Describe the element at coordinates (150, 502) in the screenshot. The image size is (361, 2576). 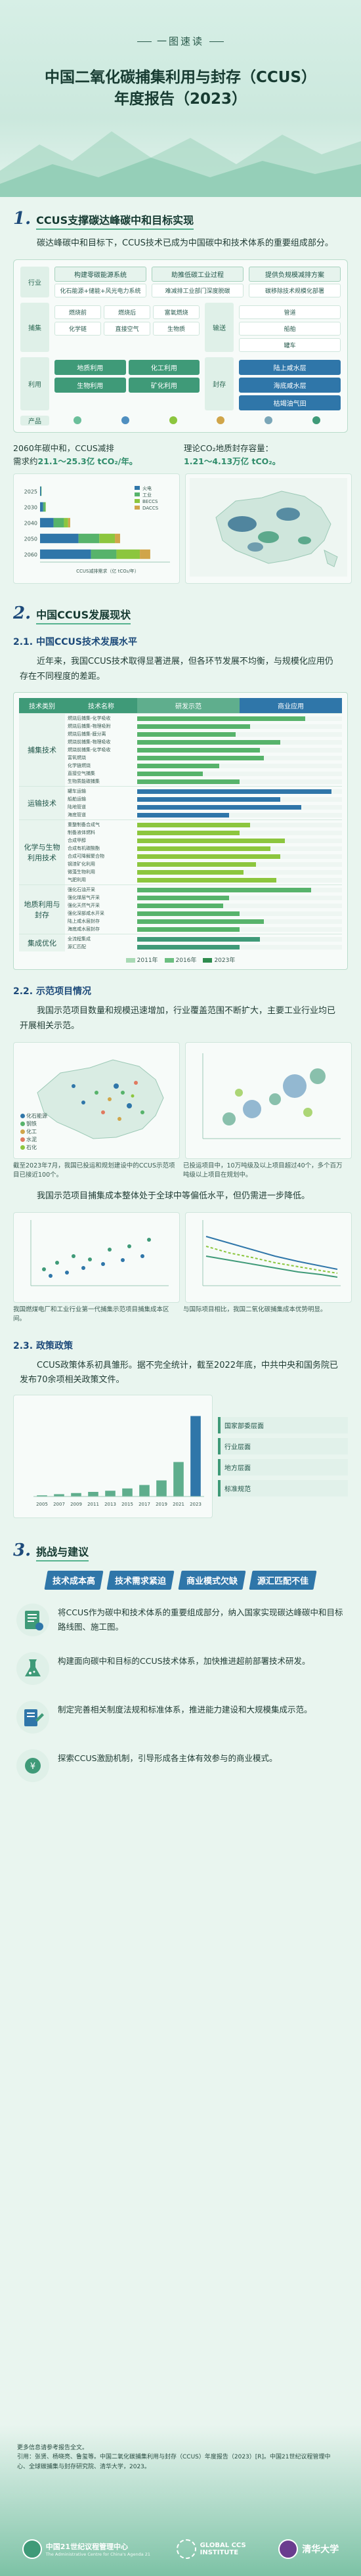
I see `demand-legend-label: BECCS` at that location.